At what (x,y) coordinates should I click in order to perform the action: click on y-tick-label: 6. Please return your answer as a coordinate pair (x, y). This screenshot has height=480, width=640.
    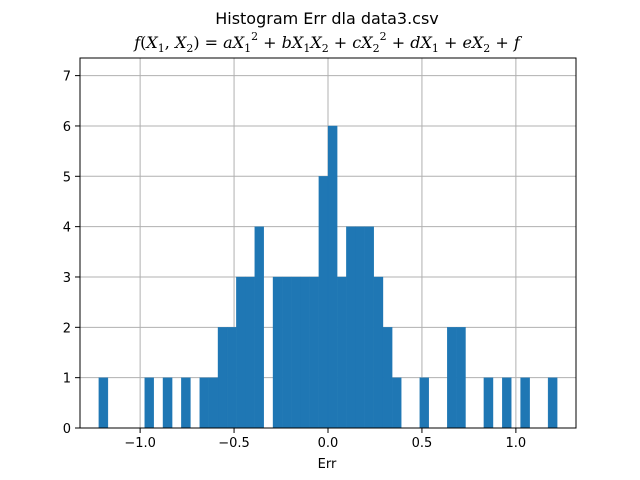
    Looking at the image, I should click on (67, 127).